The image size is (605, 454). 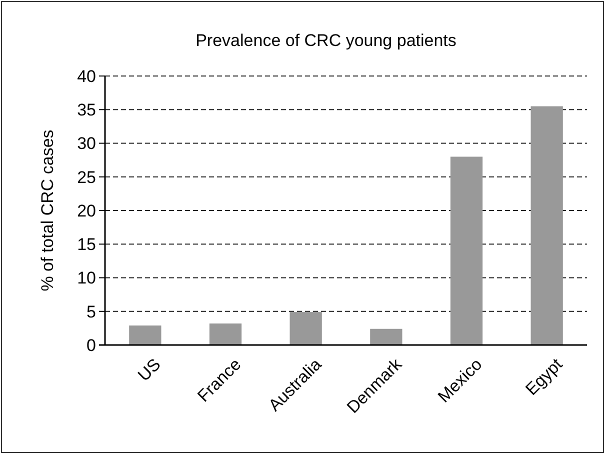 I want to click on y-tick-label: 25, so click(x=86, y=177).